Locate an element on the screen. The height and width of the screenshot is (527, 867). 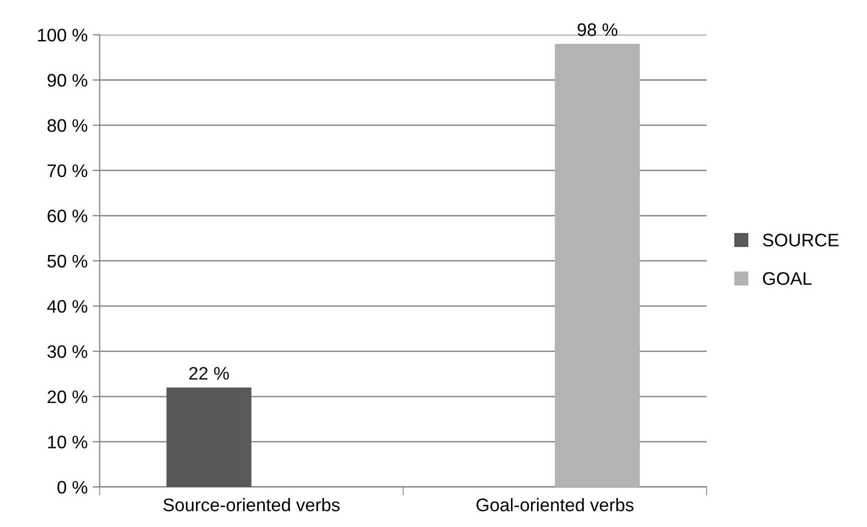
x-tick-label: Goal-oriented verbs is located at coordinates (555, 505).